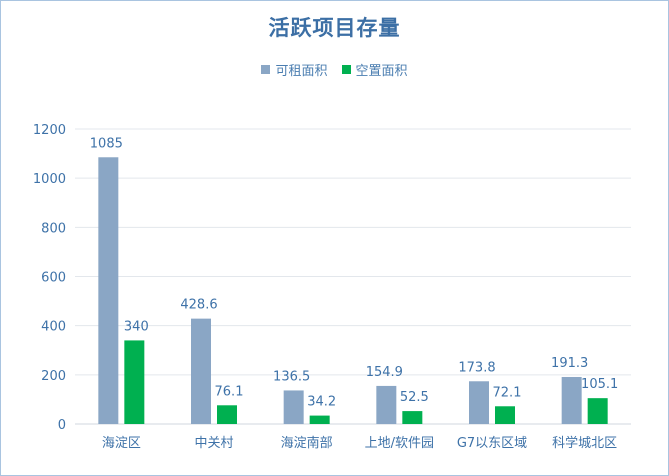  I want to click on data-label: 340, so click(136, 326).